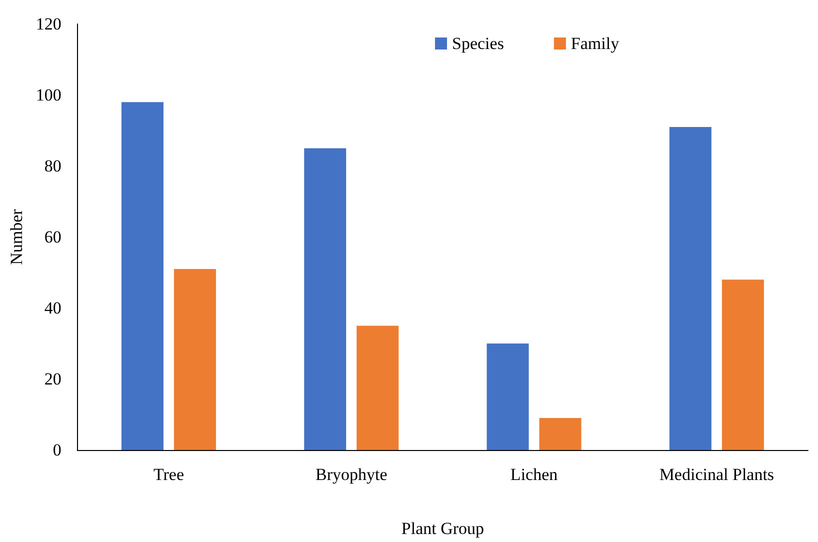 The height and width of the screenshot is (542, 818). Describe the element at coordinates (595, 43) in the screenshot. I see `legend-label: Family` at that location.